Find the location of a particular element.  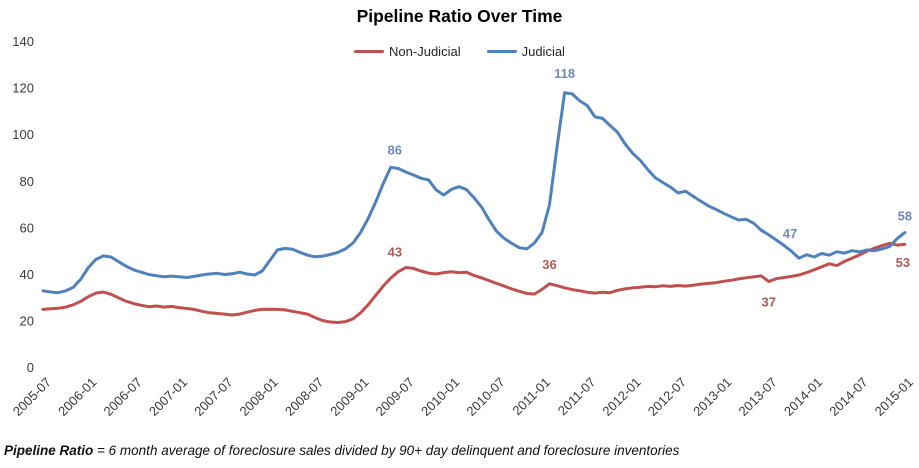

y-axis-tick-label: 140 is located at coordinates (23, 41).